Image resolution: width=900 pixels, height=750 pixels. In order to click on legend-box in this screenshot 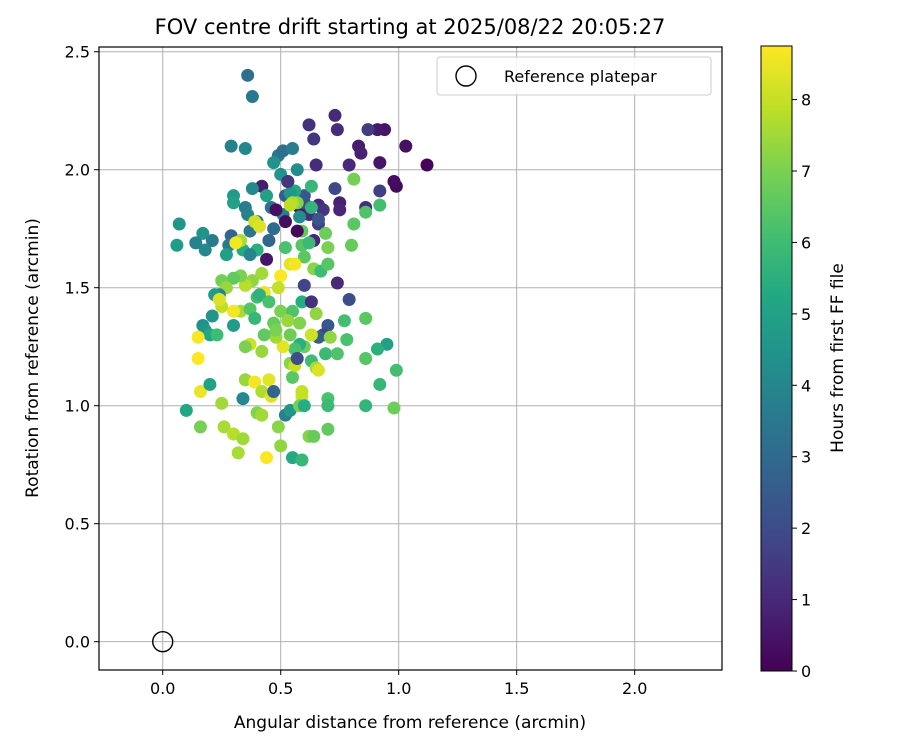, I will do `click(574, 76)`.